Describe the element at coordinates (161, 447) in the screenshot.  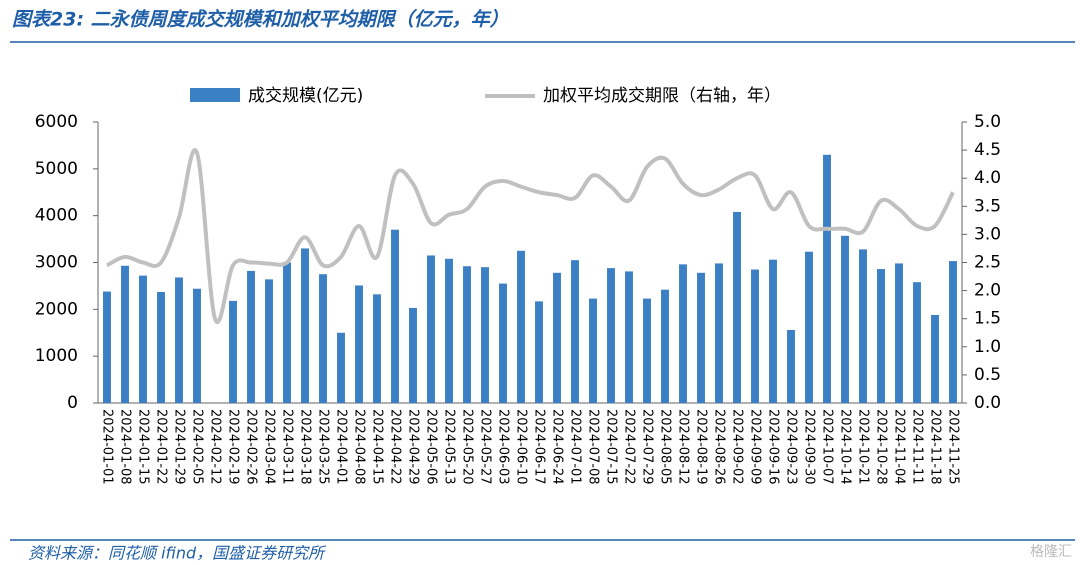
I see `x-tick-label: 2024-01-22` at that location.